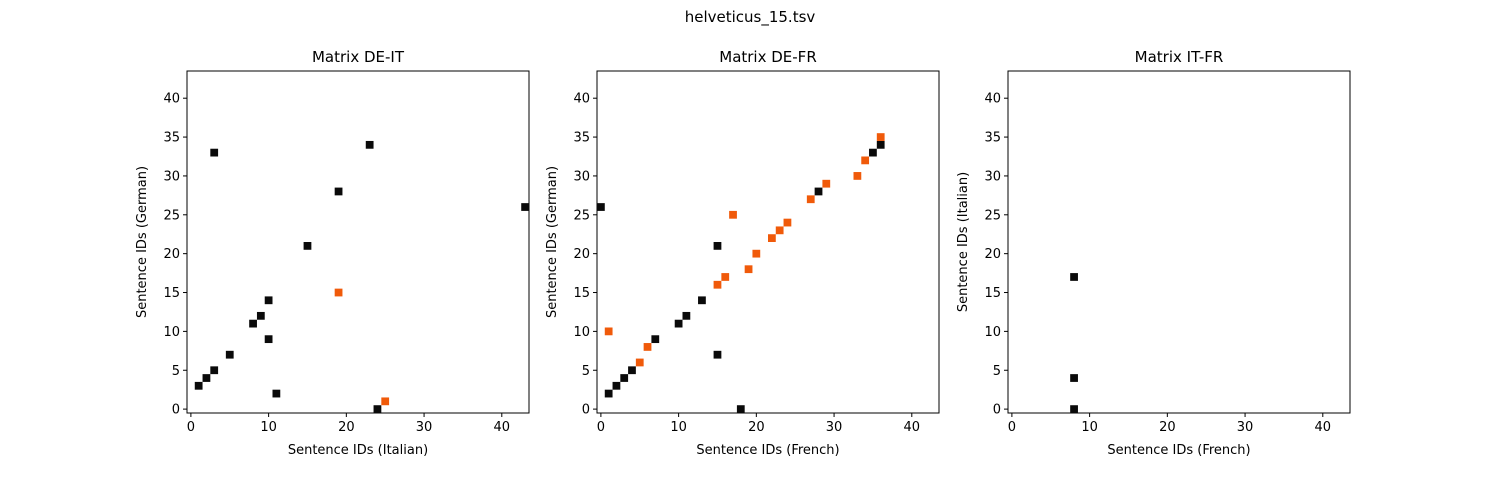 This screenshot has height=480, width=1500. Describe the element at coordinates (768, 57) in the screenshot. I see `panel-title: Matrix DE-FR` at that location.